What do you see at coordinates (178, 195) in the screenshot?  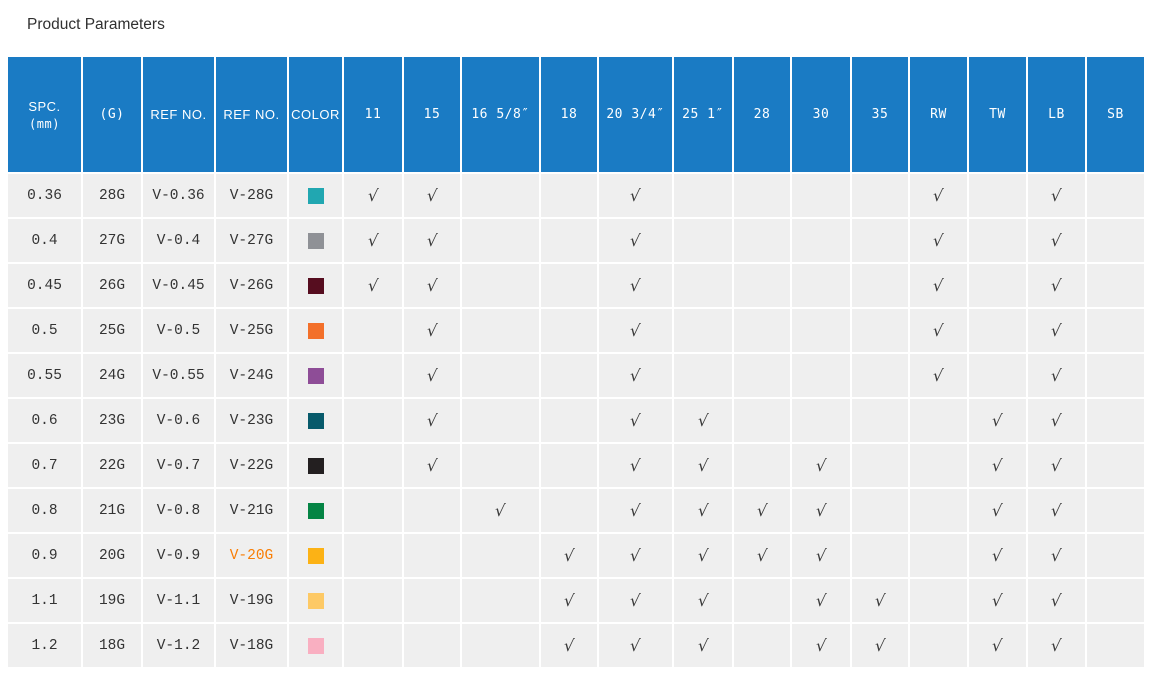 I see `cell-ref-no-1: V-0.36` at bounding box center [178, 195].